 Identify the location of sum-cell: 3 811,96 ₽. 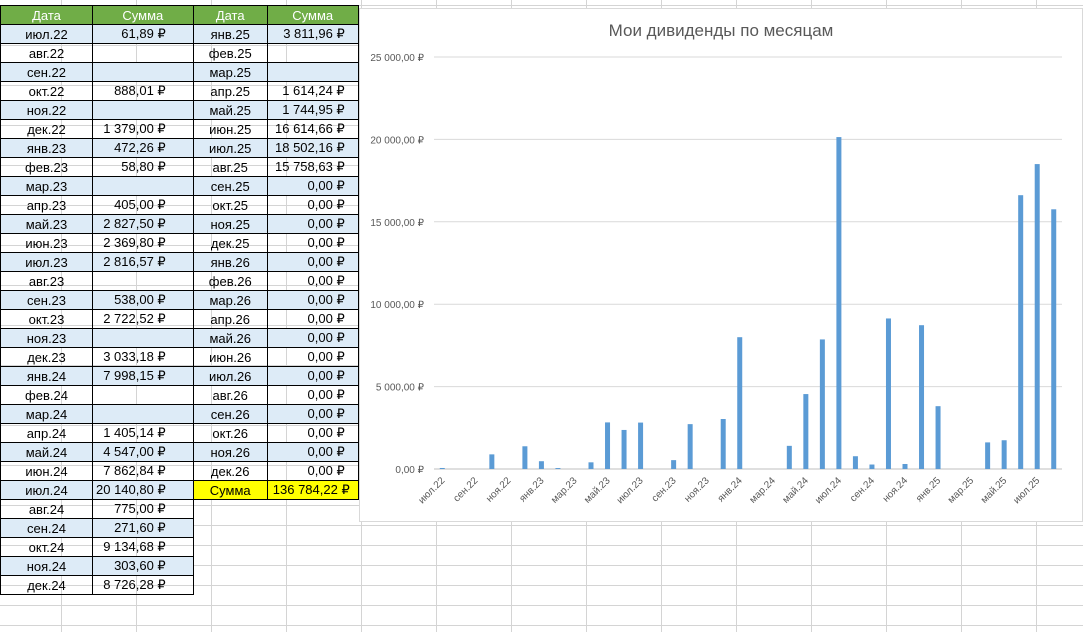
(312, 34).